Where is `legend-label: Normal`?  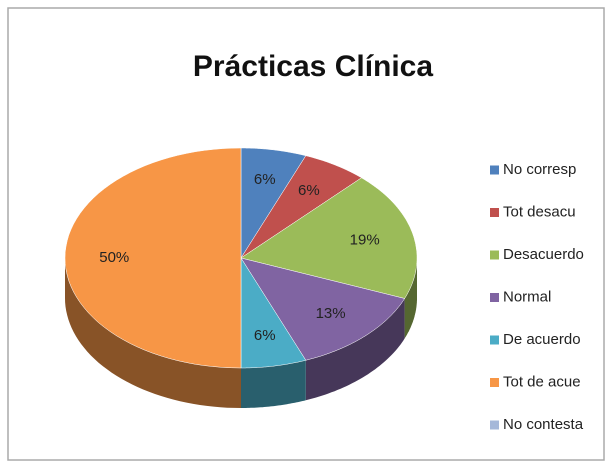
legend-label: Normal is located at coordinates (527, 296).